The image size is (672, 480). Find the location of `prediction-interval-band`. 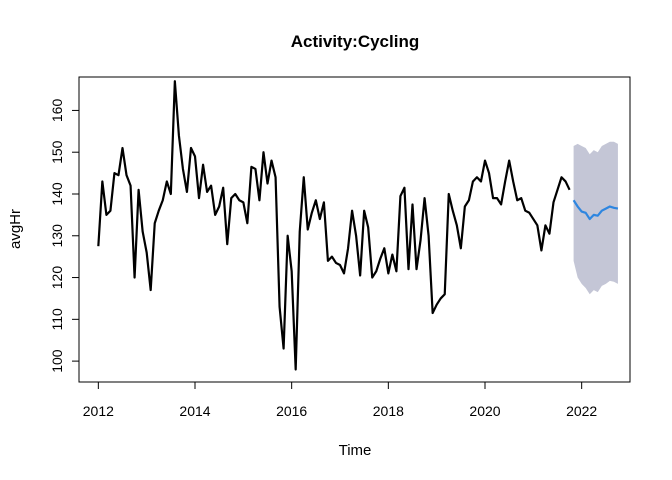

prediction-interval-band is located at coordinates (595, 218).